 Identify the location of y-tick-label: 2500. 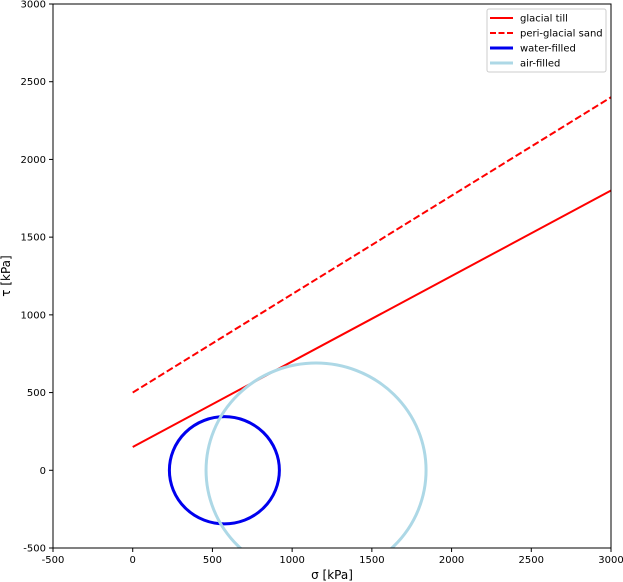
(33, 82).